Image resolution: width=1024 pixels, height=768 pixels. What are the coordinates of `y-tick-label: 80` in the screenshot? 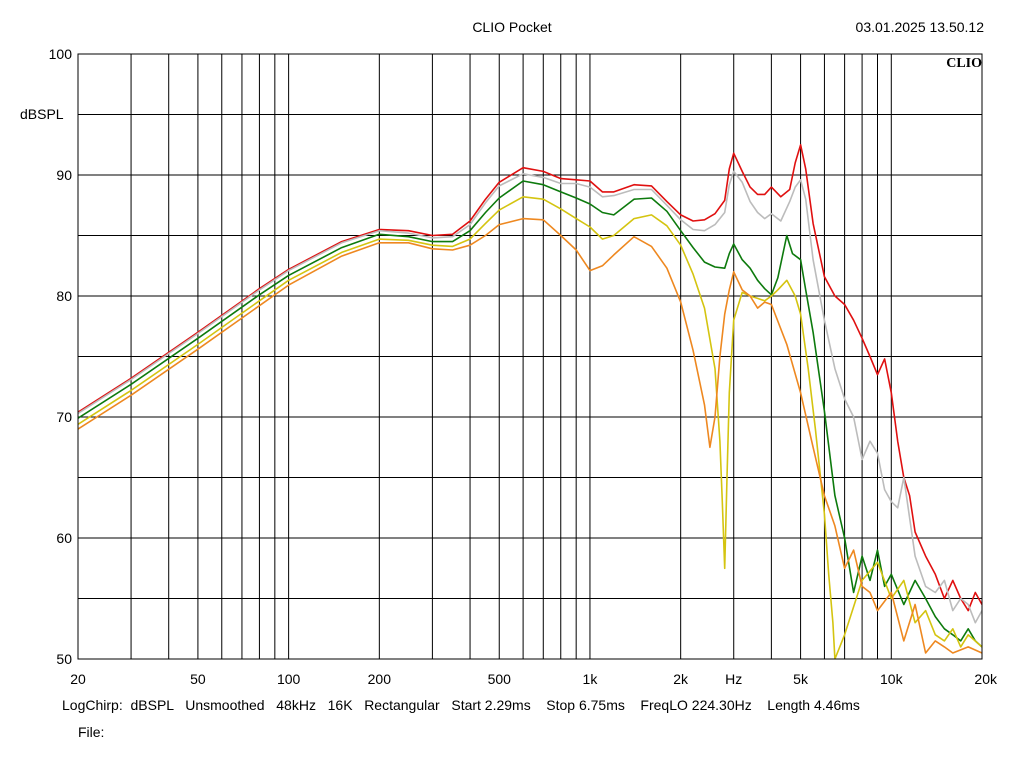 It's located at (64, 296).